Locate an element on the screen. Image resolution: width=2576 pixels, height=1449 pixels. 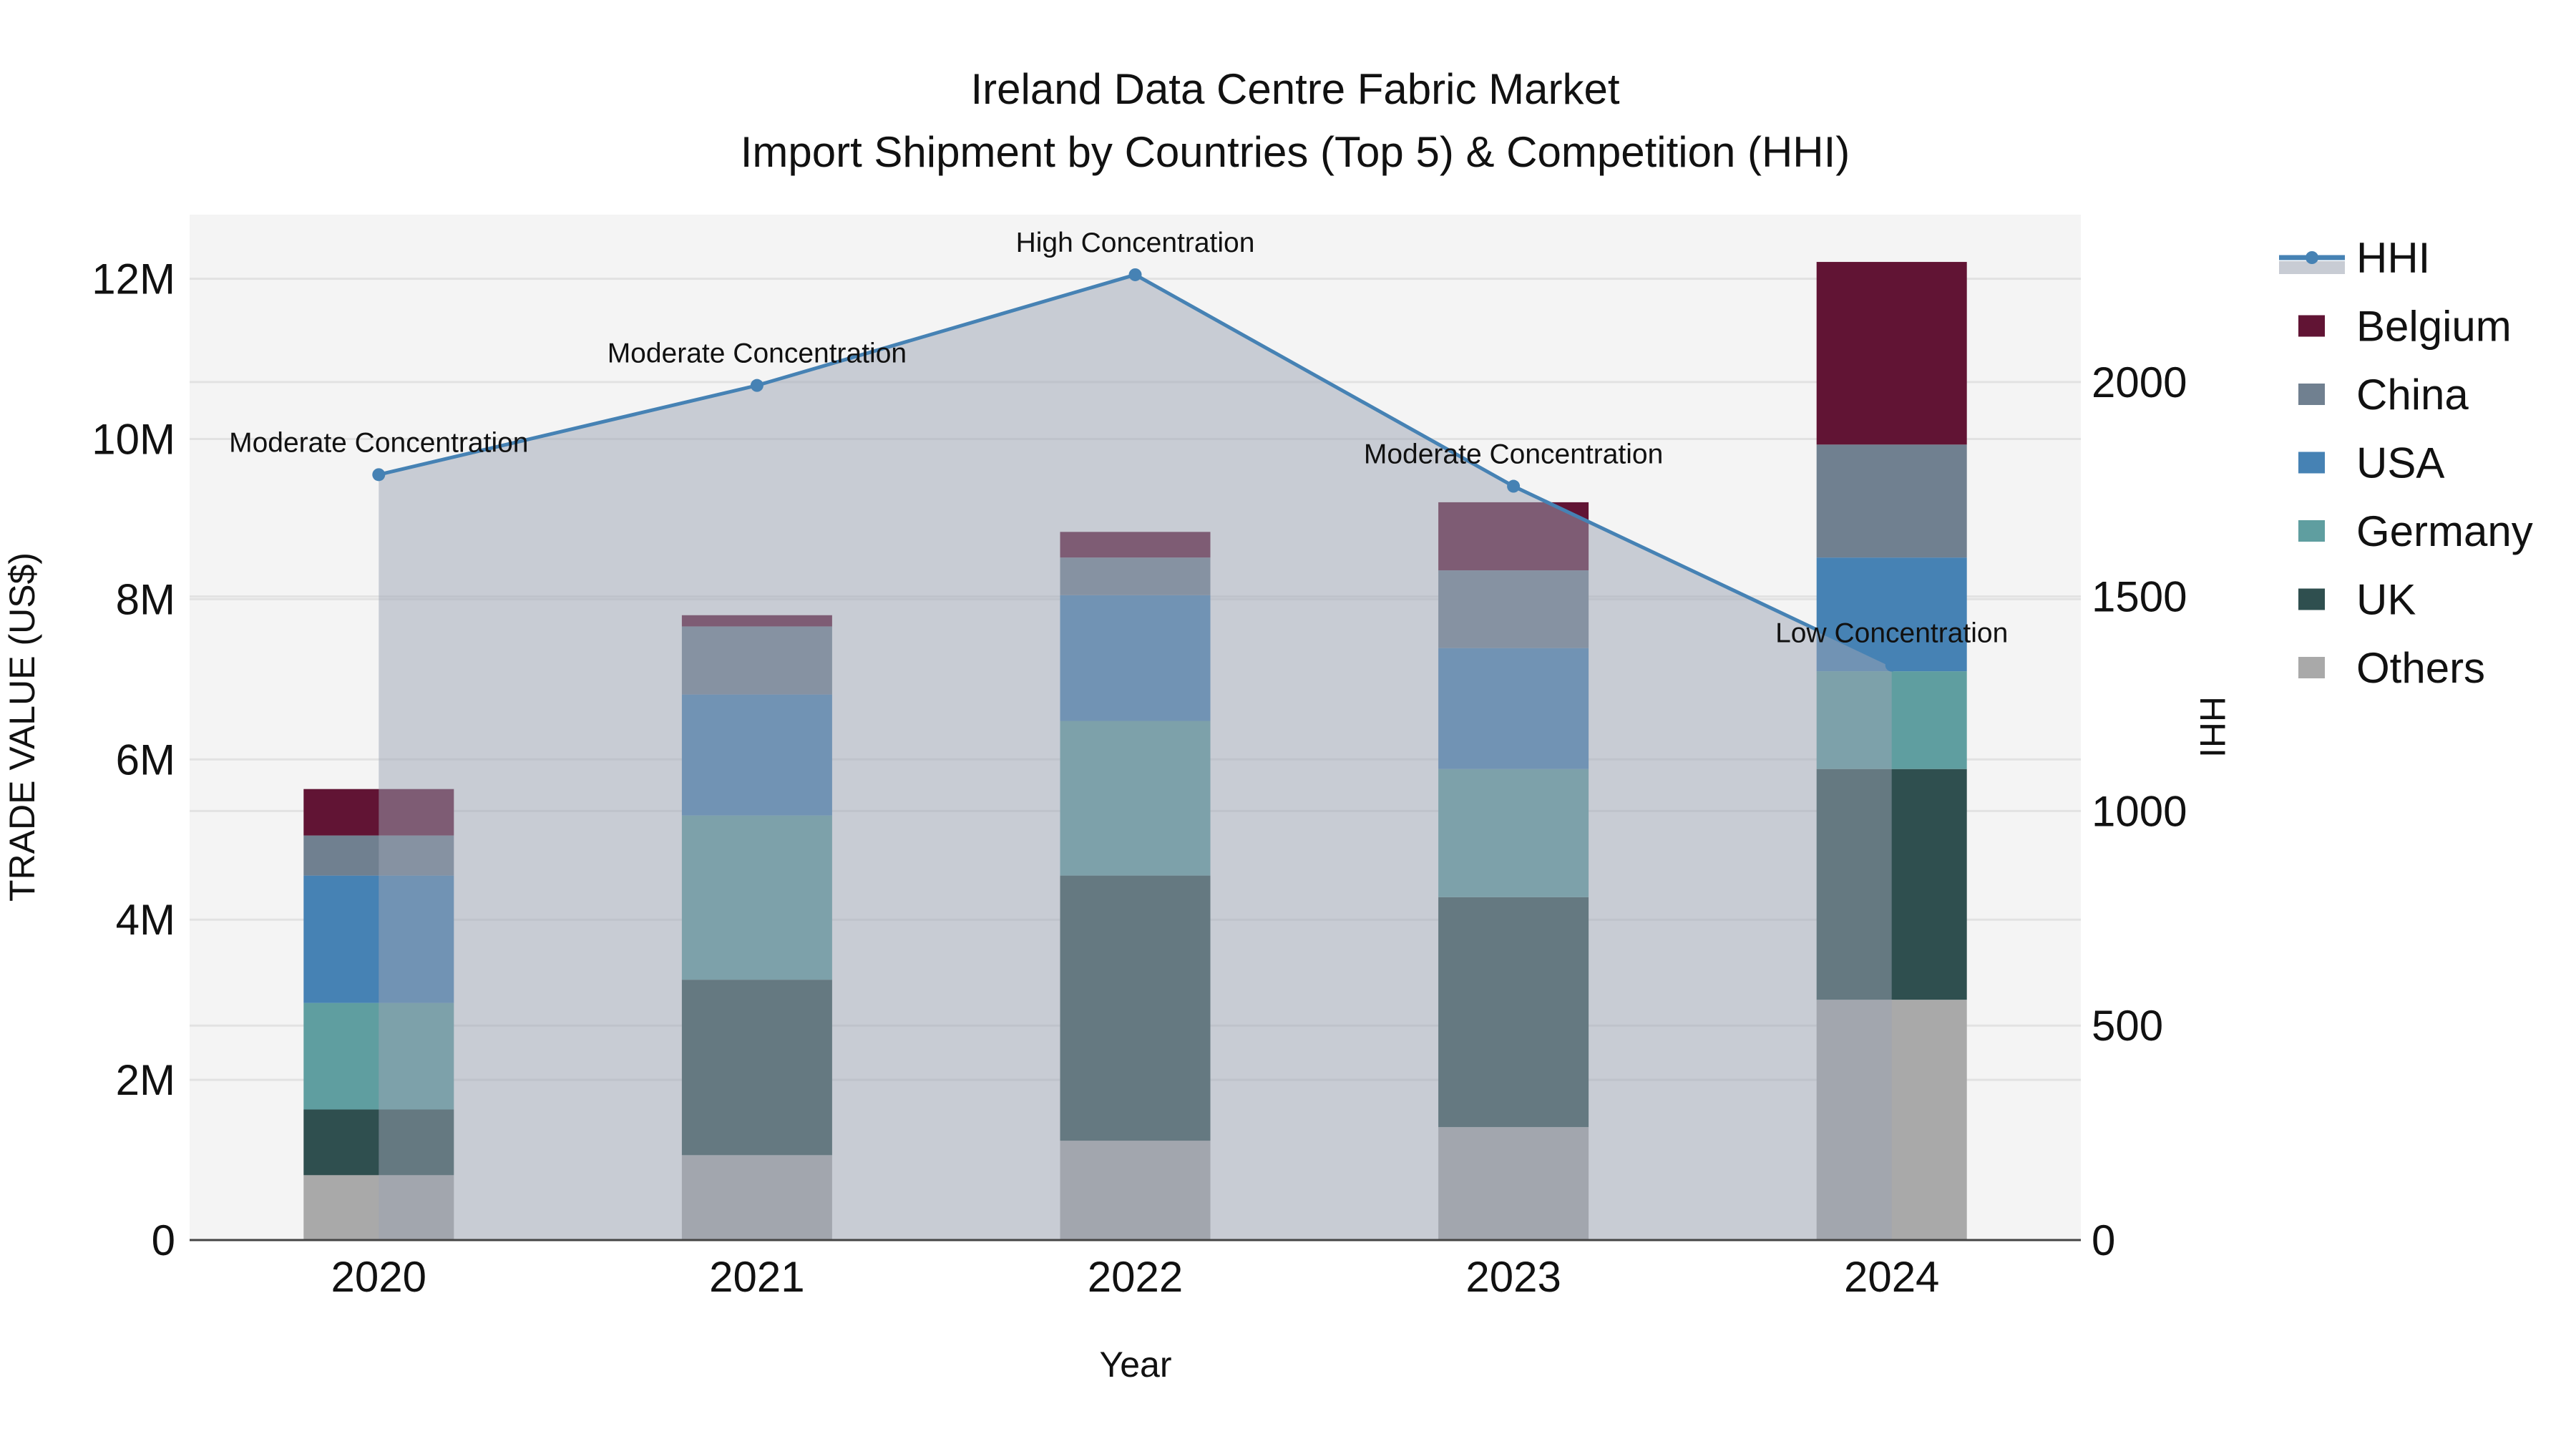
y-tick-label: 0 is located at coordinates (163, 1240).